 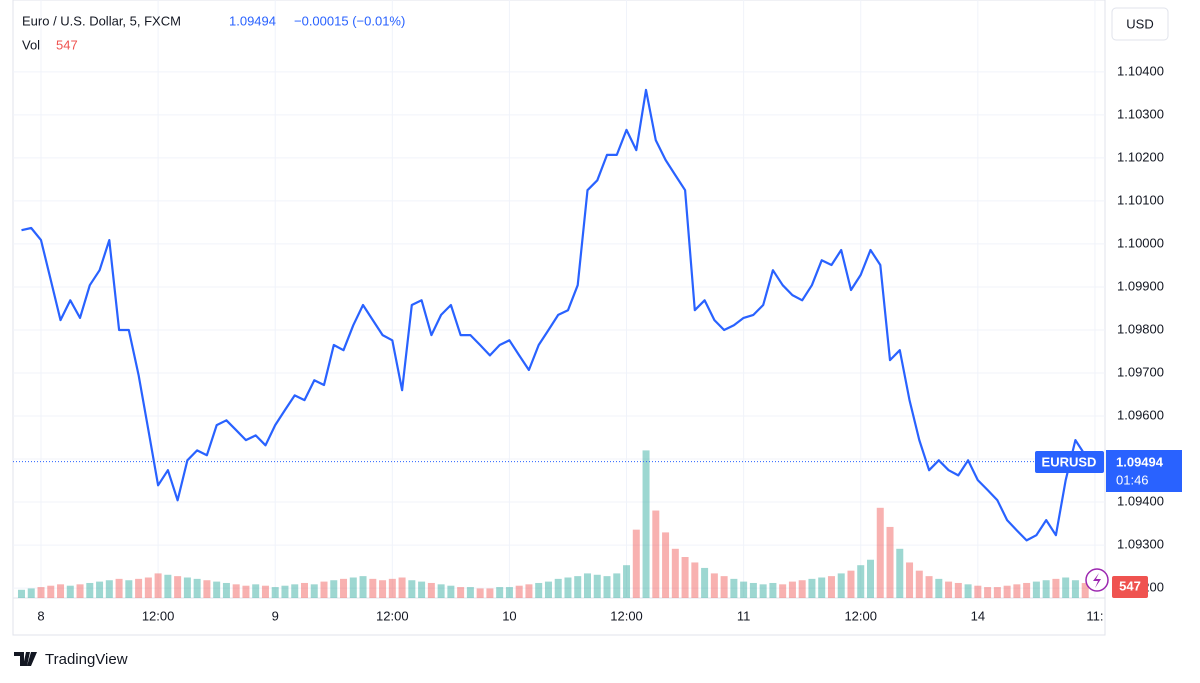 I want to click on symbol: Euro / U.S. Dollar, 5, FXCM, so click(x=101, y=20).